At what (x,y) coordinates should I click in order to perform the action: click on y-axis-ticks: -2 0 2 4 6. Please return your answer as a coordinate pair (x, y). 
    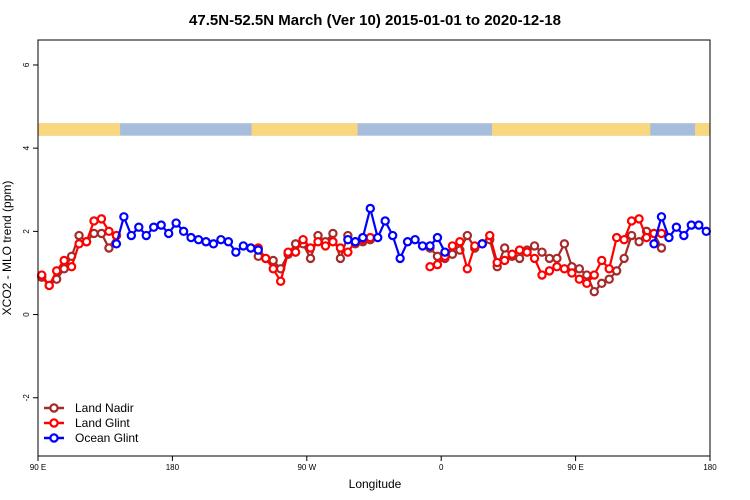
    Looking at the image, I should click on (30, 231).